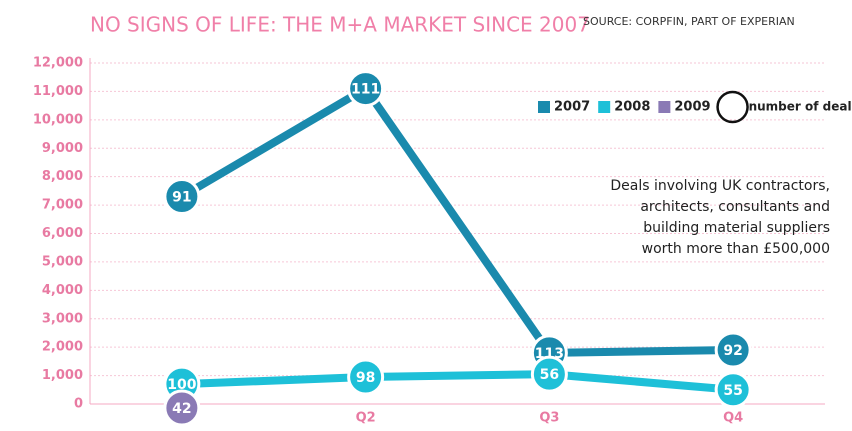 This screenshot has width=852, height=431. I want to click on y-tick-label: 4,000, so click(62, 290).